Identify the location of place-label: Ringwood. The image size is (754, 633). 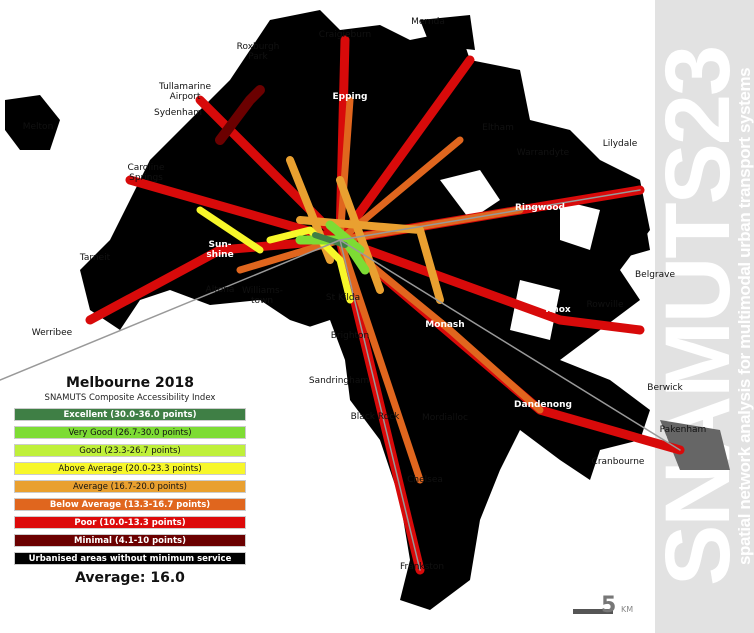
(540, 208).